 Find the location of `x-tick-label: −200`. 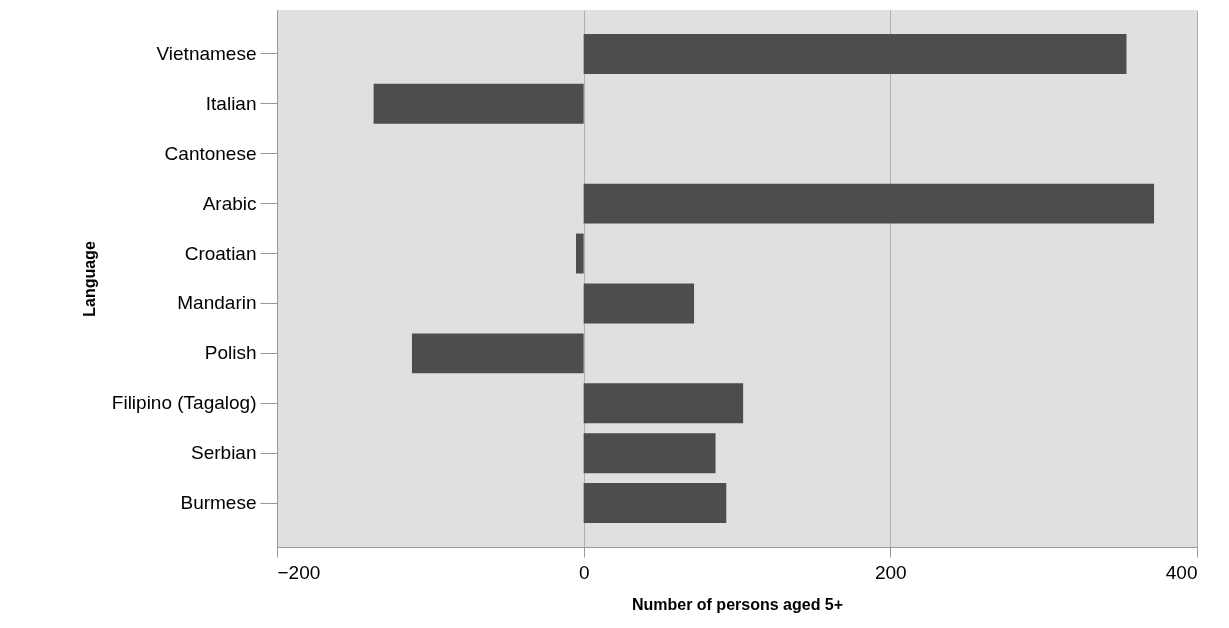

x-tick-label: −200 is located at coordinates (299, 572).